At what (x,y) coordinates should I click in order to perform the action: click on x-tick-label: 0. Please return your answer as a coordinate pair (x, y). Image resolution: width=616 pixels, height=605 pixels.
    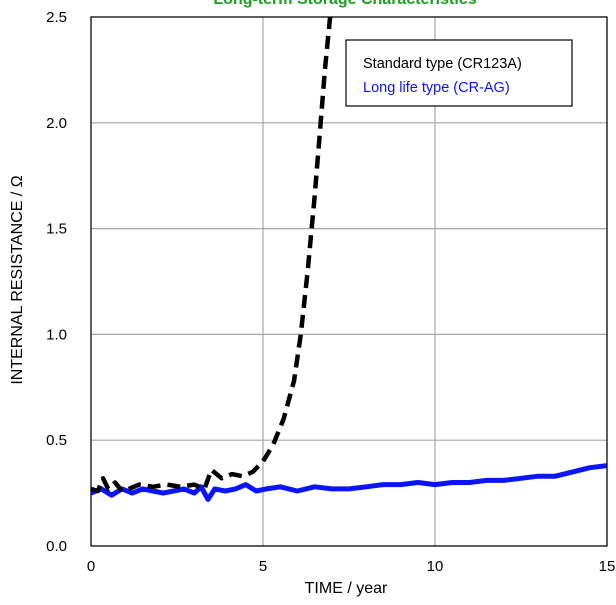
    Looking at the image, I should click on (91, 566).